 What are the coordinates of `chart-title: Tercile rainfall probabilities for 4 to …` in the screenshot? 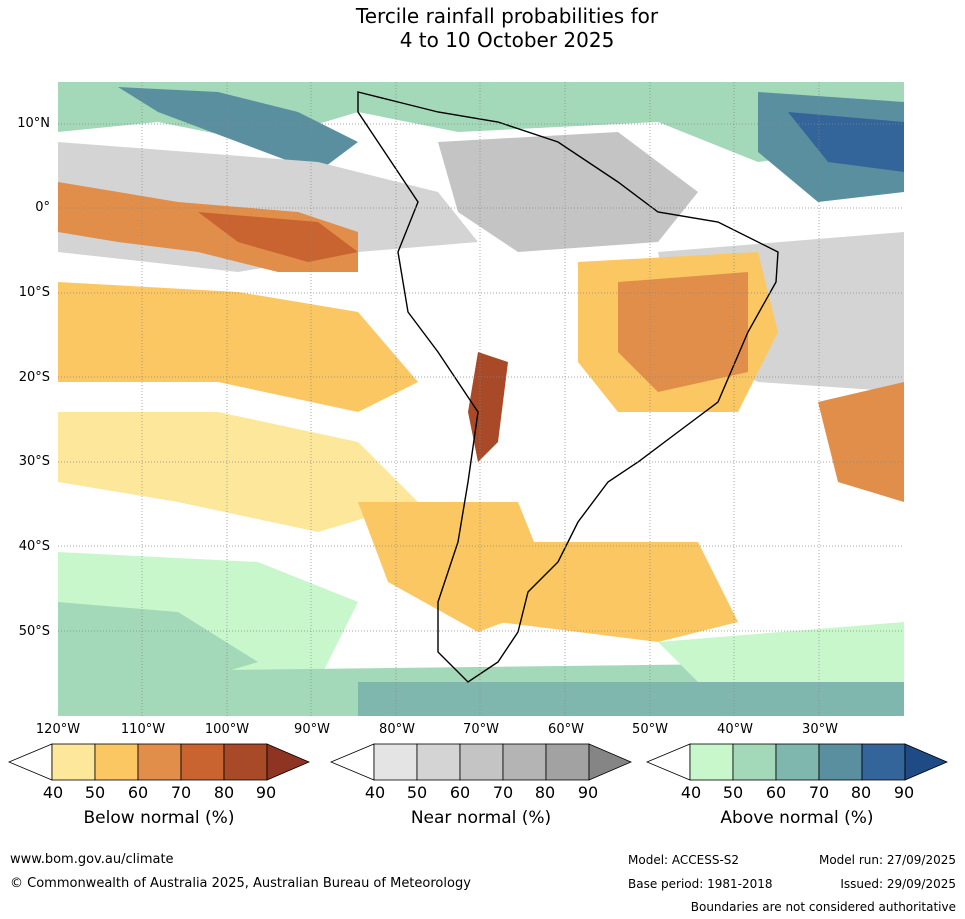 It's located at (482, 28).